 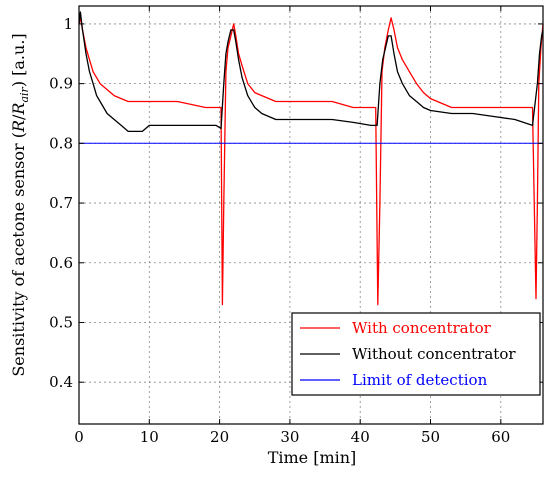 What do you see at coordinates (434, 354) in the screenshot?
I see `legend-label-without-concentrator: Without concentrator` at bounding box center [434, 354].